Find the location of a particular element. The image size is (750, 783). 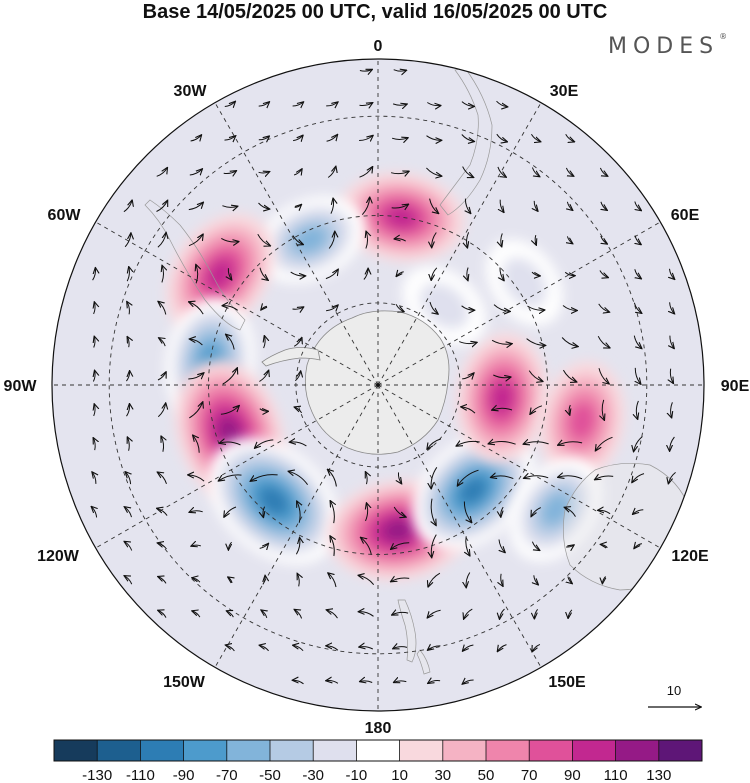

reference-vector: 10 is located at coordinates (674, 695).